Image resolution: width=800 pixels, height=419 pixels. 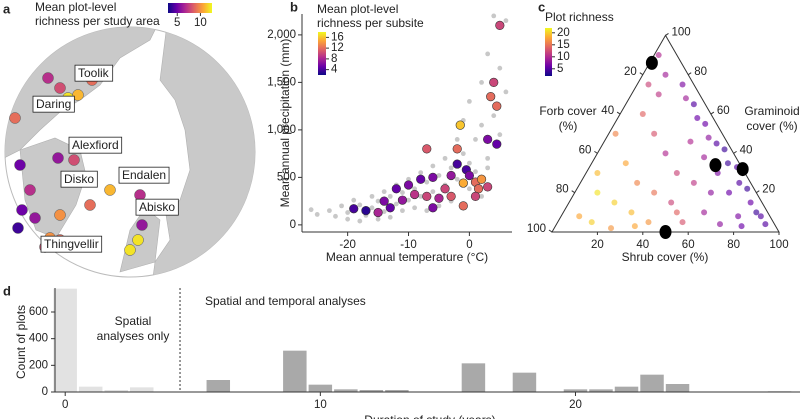 What do you see at coordinates (771, 111) in the screenshot?
I see `graminoid-axis-label: Graminoid` at bounding box center [771, 111].